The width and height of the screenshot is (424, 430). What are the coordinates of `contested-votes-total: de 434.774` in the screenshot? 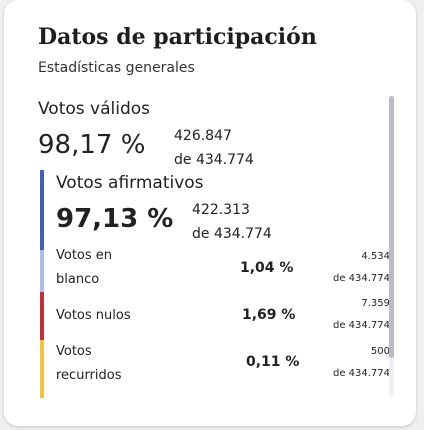 It's located at (361, 373).